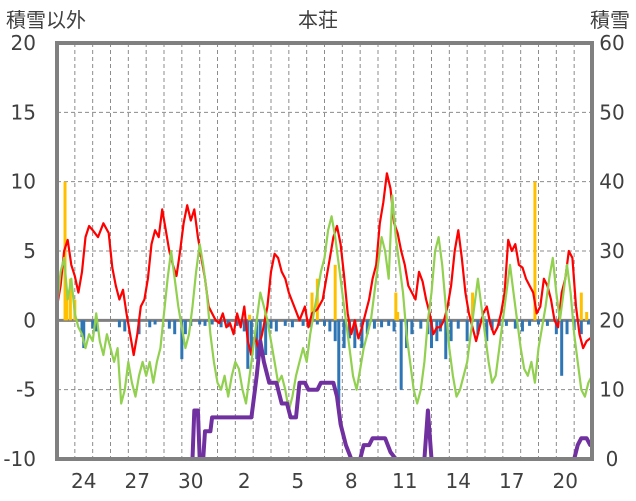  I want to click on x-tick-label: 17, so click(511, 481).